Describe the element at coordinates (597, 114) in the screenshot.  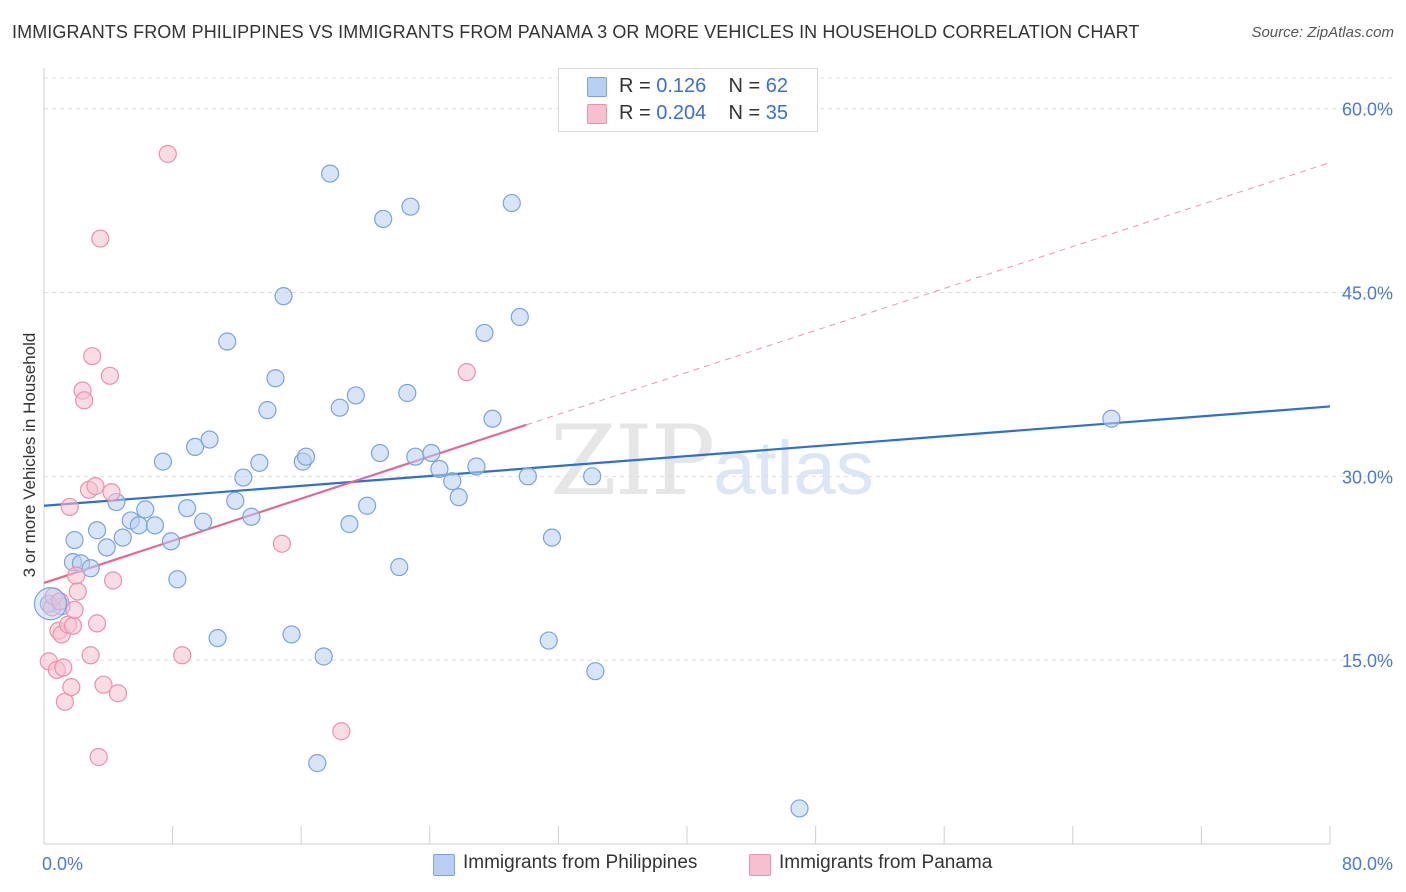
I see `legend-swatch-panama` at that location.